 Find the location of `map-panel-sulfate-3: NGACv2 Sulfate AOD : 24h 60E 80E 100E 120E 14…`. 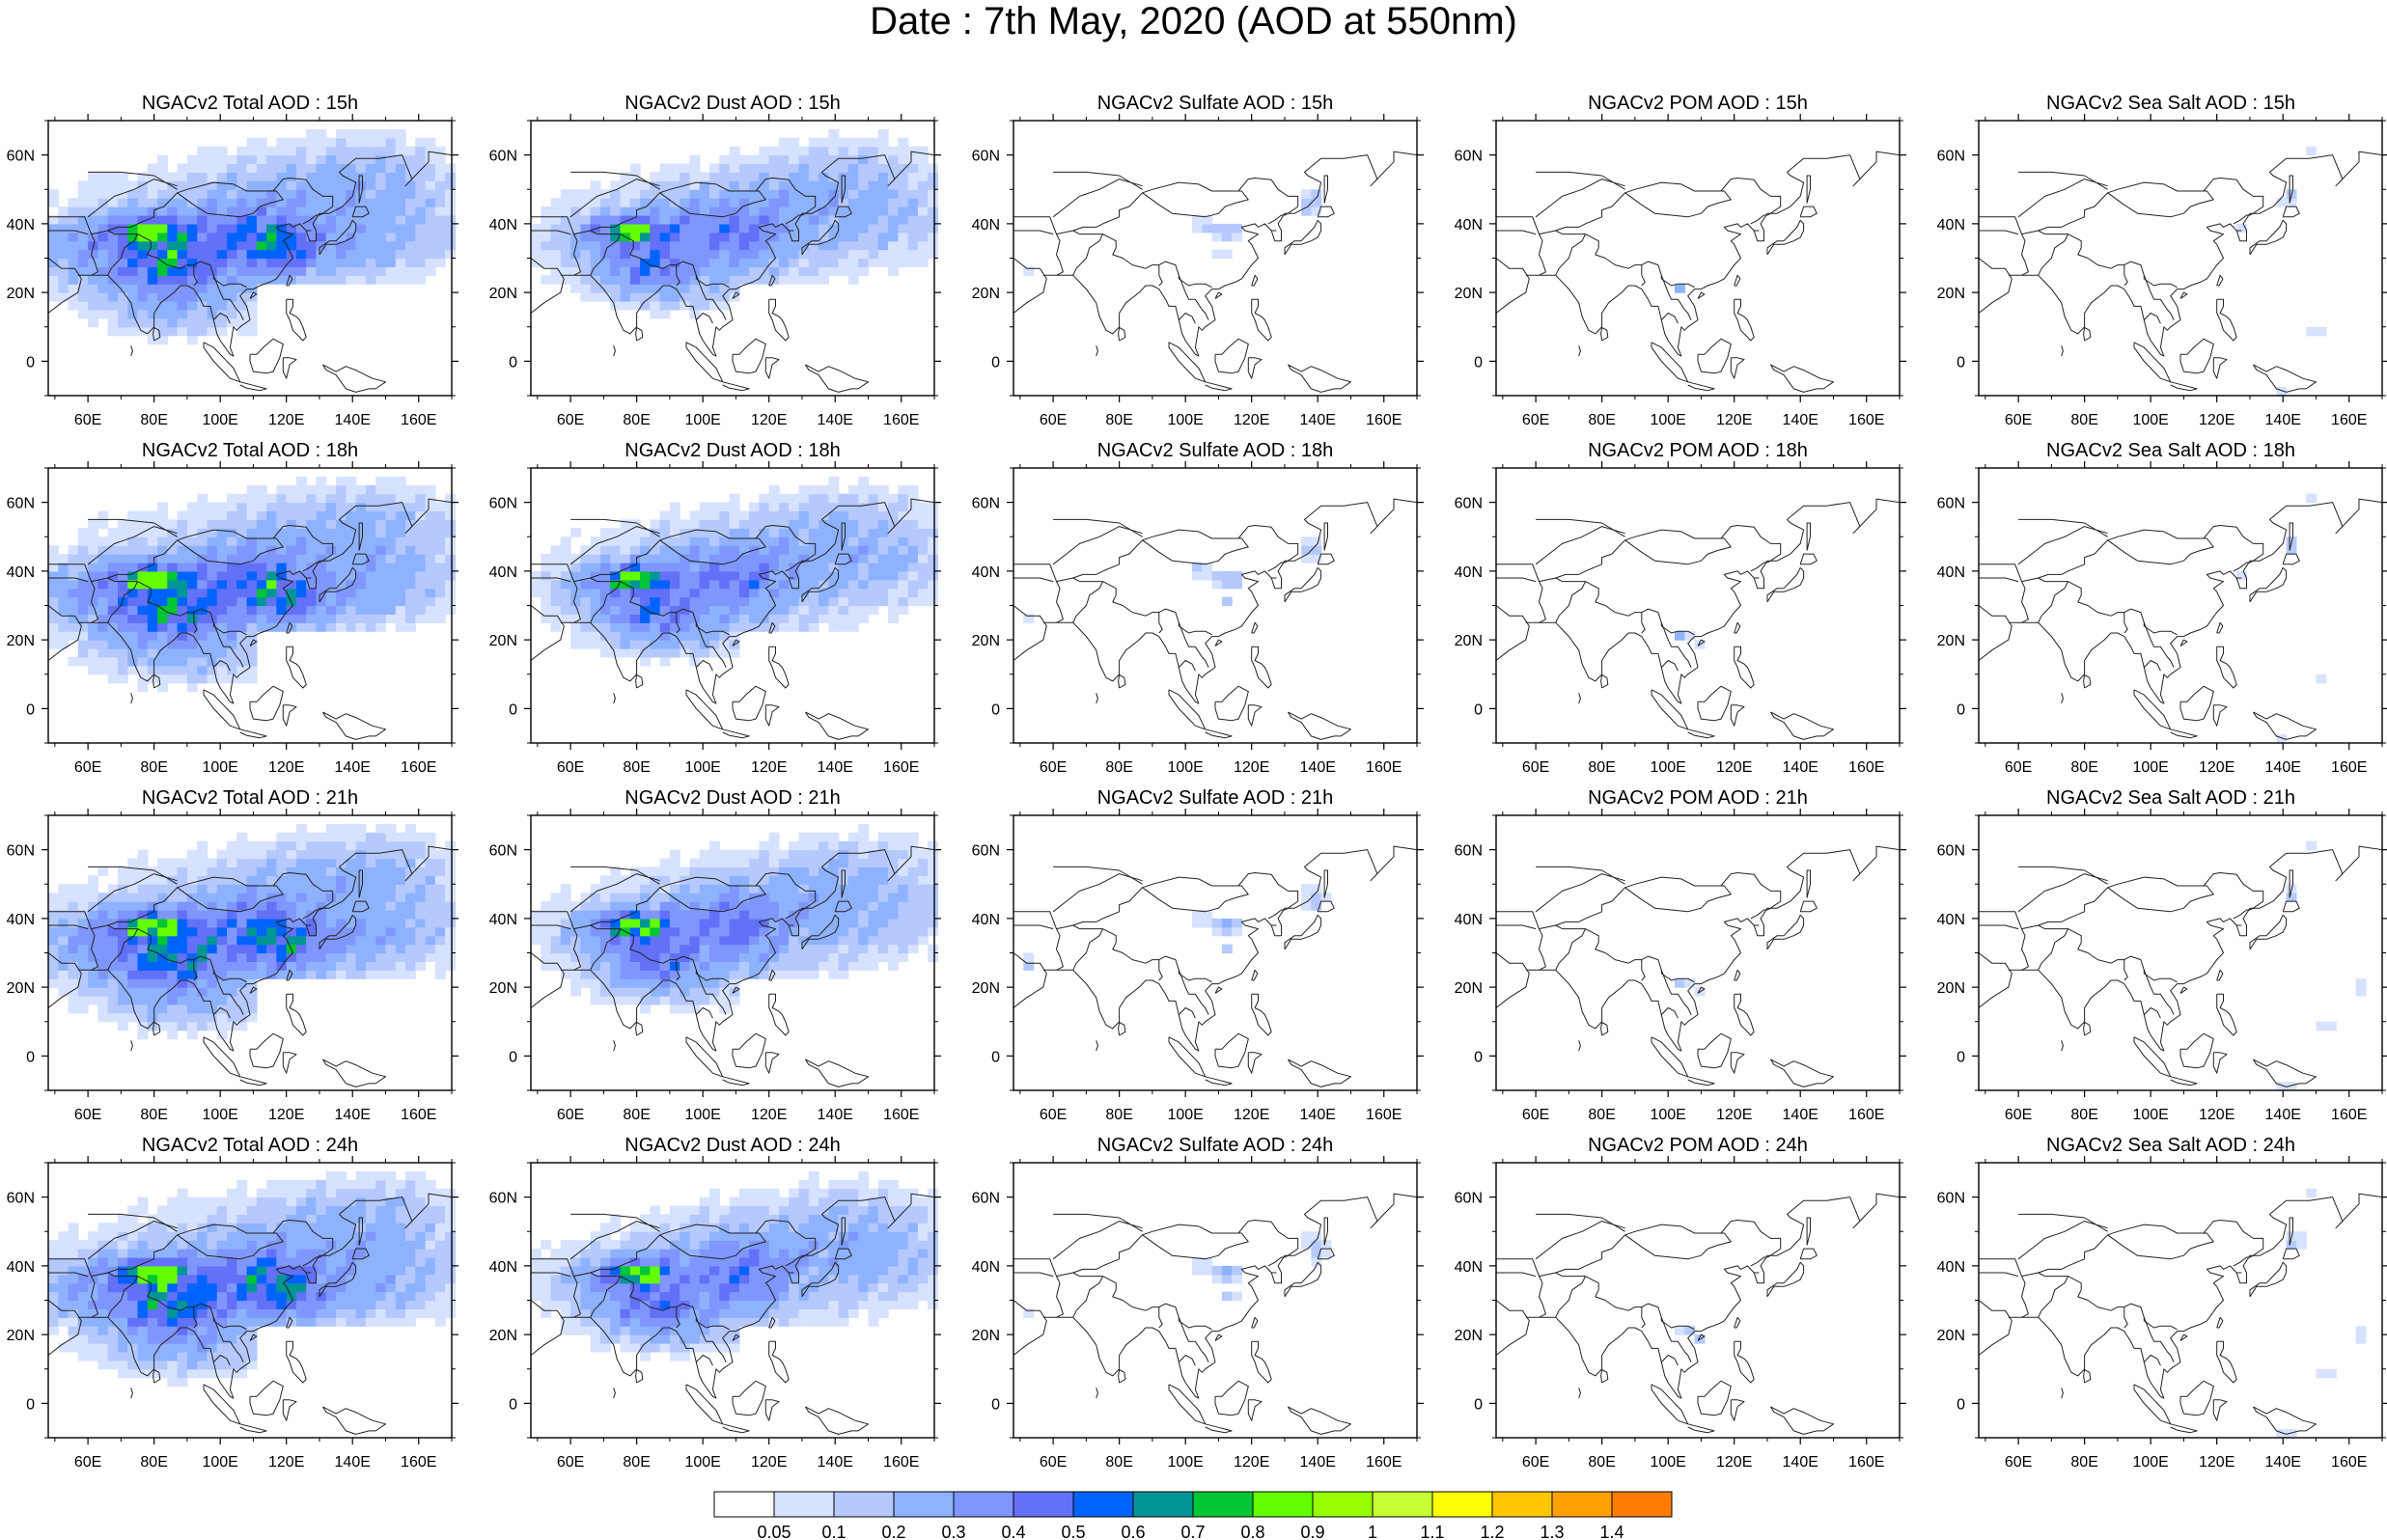

map-panel-sulfate-3: NGACv2 Sulfate AOD : 24h 60E 80E 100E 120E 14… is located at coordinates (1198, 1301).